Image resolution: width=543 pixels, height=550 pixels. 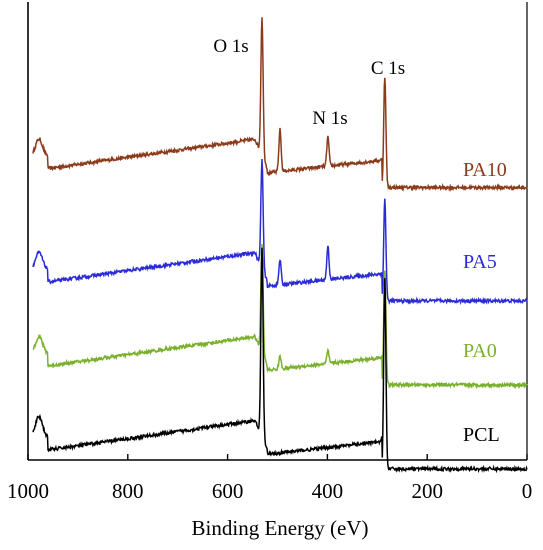 I want to click on series-label-pa5: PA5, so click(x=480, y=262).